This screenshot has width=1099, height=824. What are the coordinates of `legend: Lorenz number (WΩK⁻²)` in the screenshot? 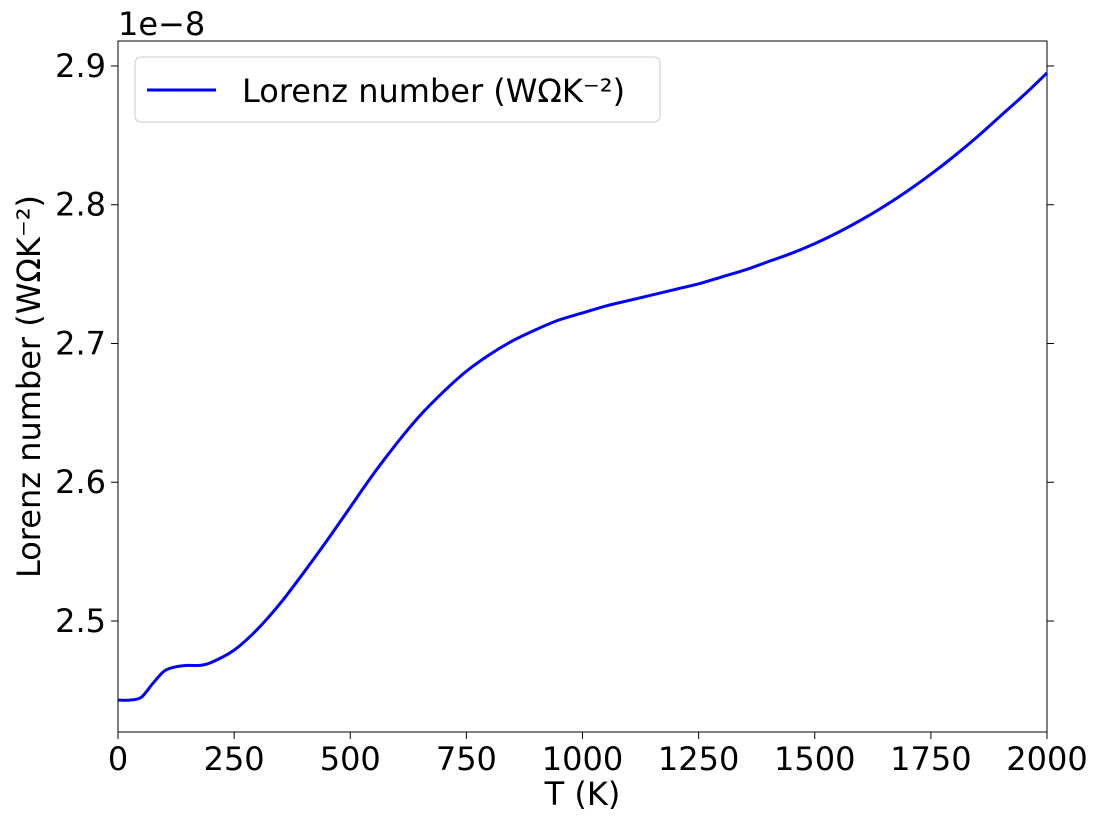 It's located at (397, 89).